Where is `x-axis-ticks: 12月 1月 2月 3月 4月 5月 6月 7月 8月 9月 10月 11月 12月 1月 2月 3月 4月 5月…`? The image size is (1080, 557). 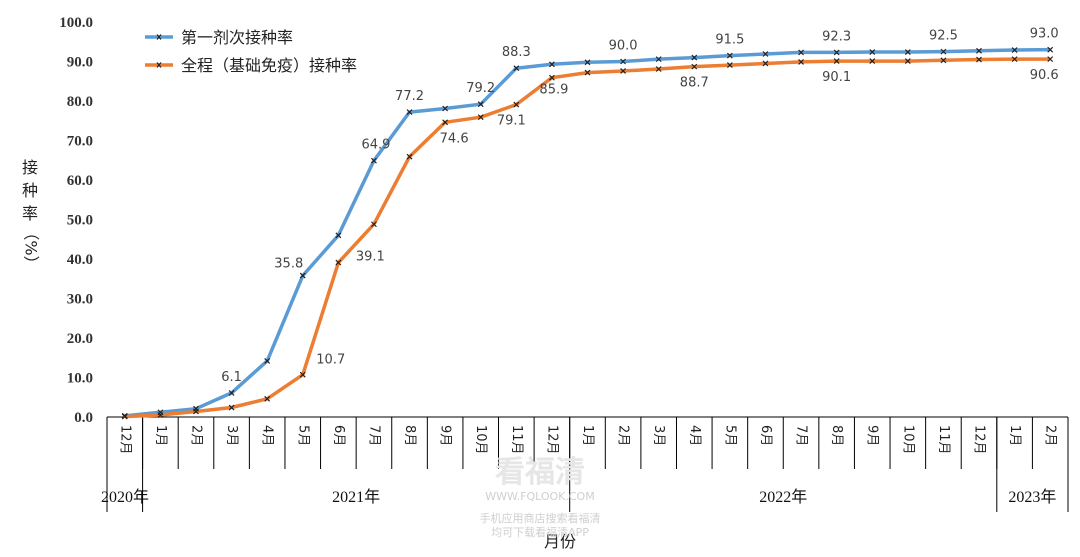
x-axis-ticks: 12月 1月 2月 3月 4月 5月 6月 7月 8月 9月 10月 11月 12月 1月 2月 3月 4月 5月… is located at coordinates (587, 443).